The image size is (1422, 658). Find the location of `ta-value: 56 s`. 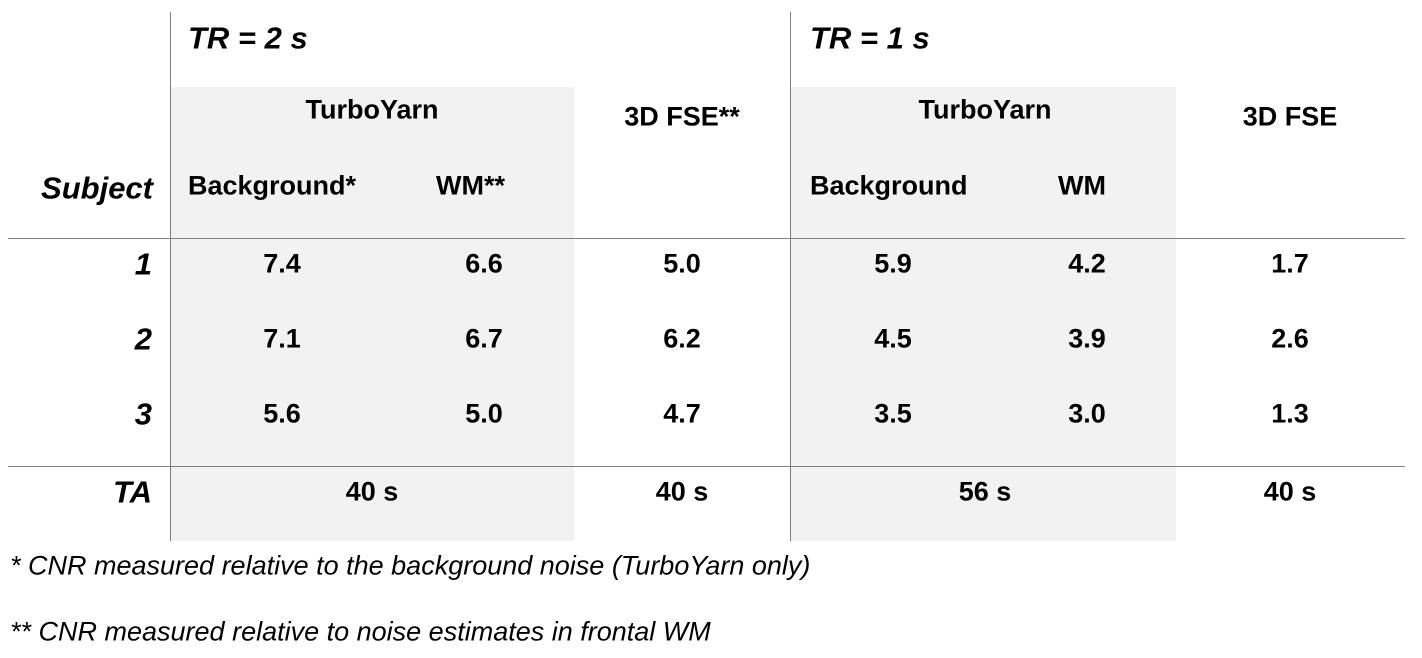

ta-value: 56 s is located at coordinates (985, 491).